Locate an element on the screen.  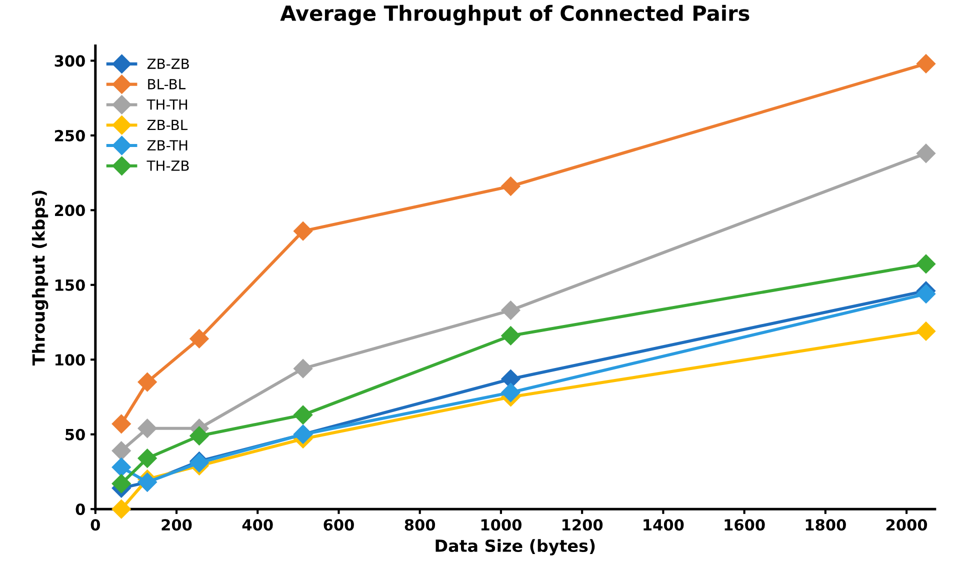
x-tick-label: 2000 is located at coordinates (907, 525).